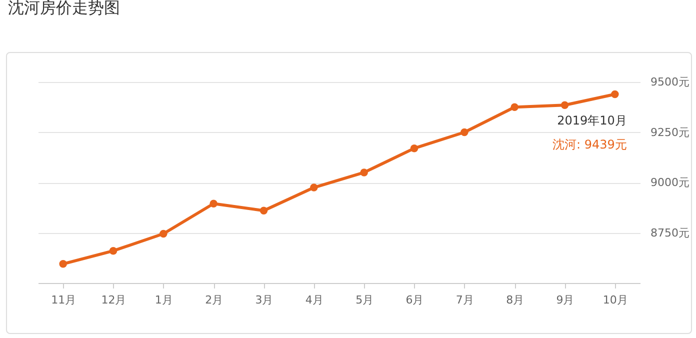 The width and height of the screenshot is (696, 338). What do you see at coordinates (670, 182) in the screenshot?
I see `y-tick-label: 9000元` at bounding box center [670, 182].